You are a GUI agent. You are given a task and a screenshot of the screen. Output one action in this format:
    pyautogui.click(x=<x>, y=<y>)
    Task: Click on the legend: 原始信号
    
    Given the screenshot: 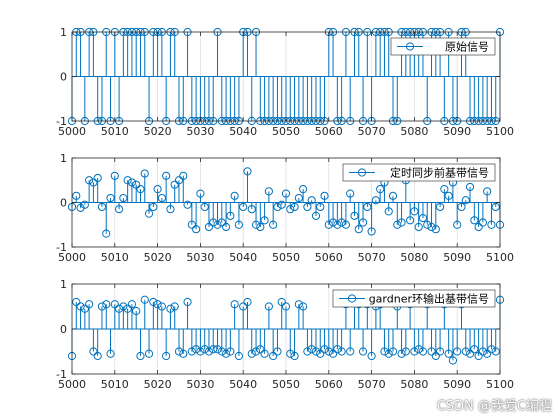 What is the action you would take?
    pyautogui.click(x=443, y=46)
    